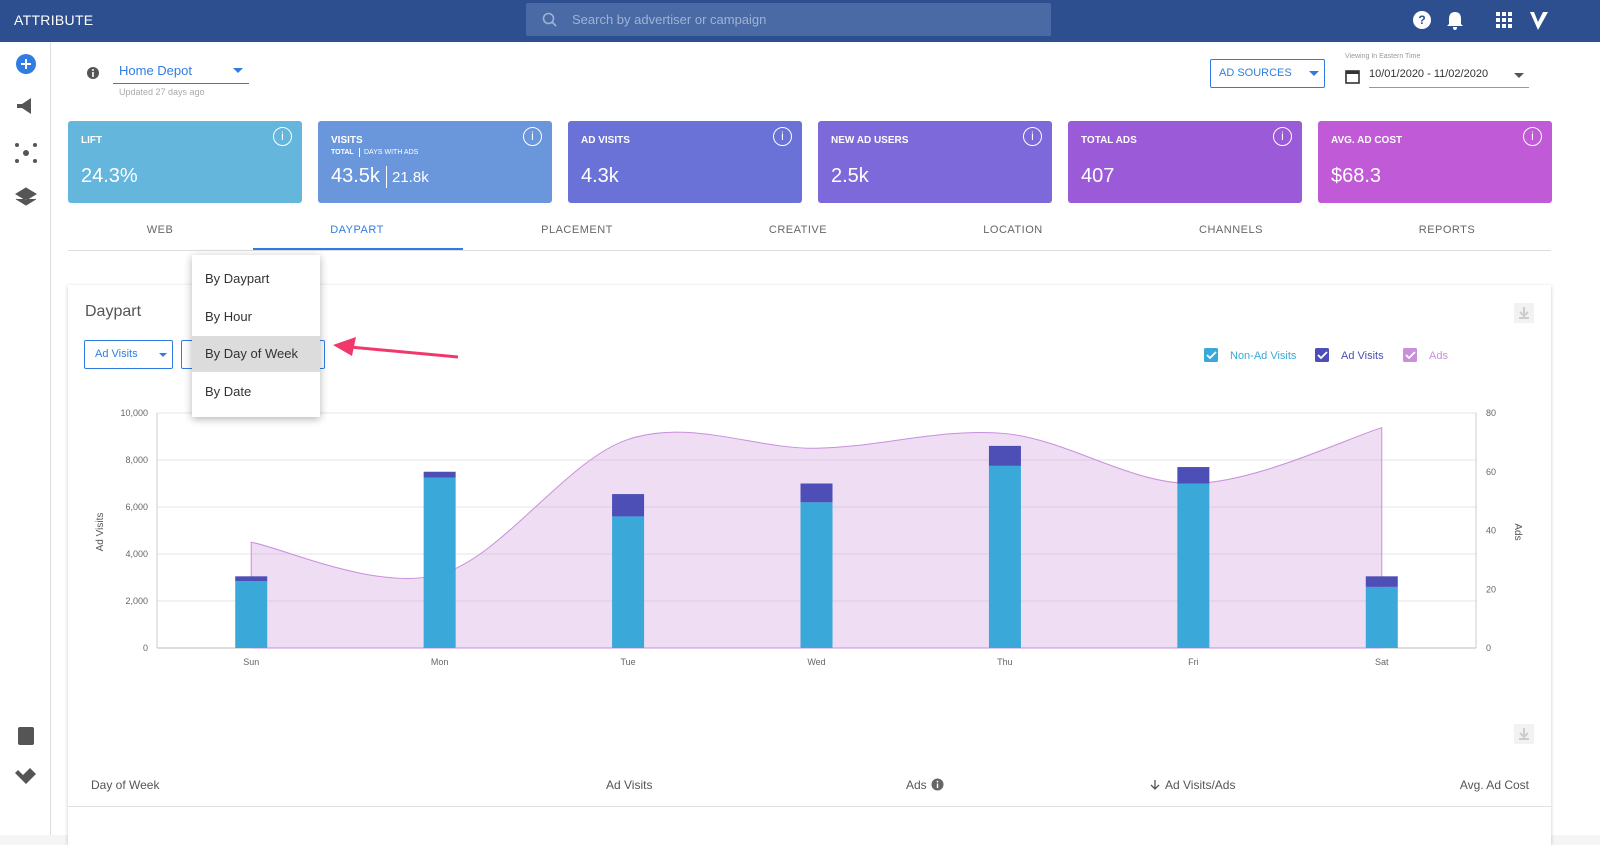 Image resolution: width=1600 pixels, height=845 pixels. What do you see at coordinates (629, 785) in the screenshot?
I see `table-header: Ad Visits` at bounding box center [629, 785].